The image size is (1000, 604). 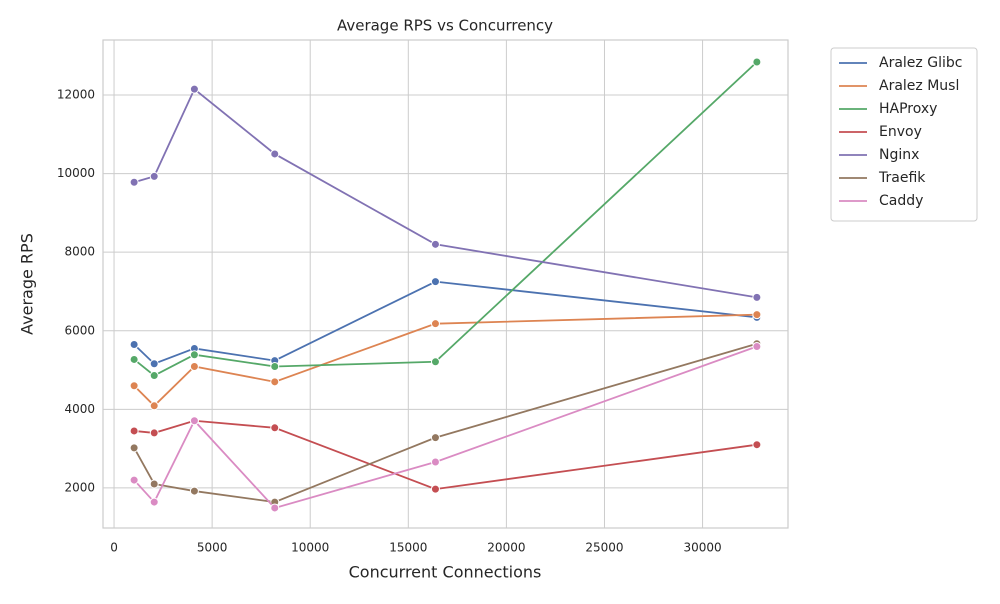 I want to click on legend-label: Traefik, so click(x=902, y=178).